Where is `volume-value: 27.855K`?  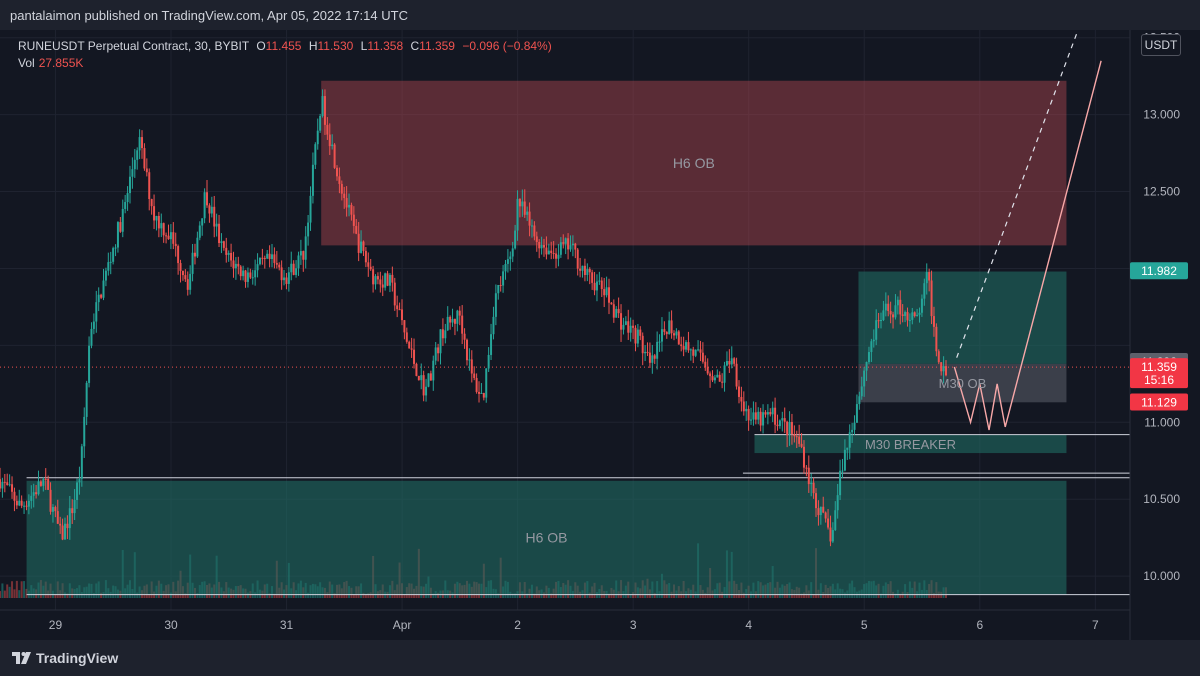
volume-value: 27.855K is located at coordinates (61, 63).